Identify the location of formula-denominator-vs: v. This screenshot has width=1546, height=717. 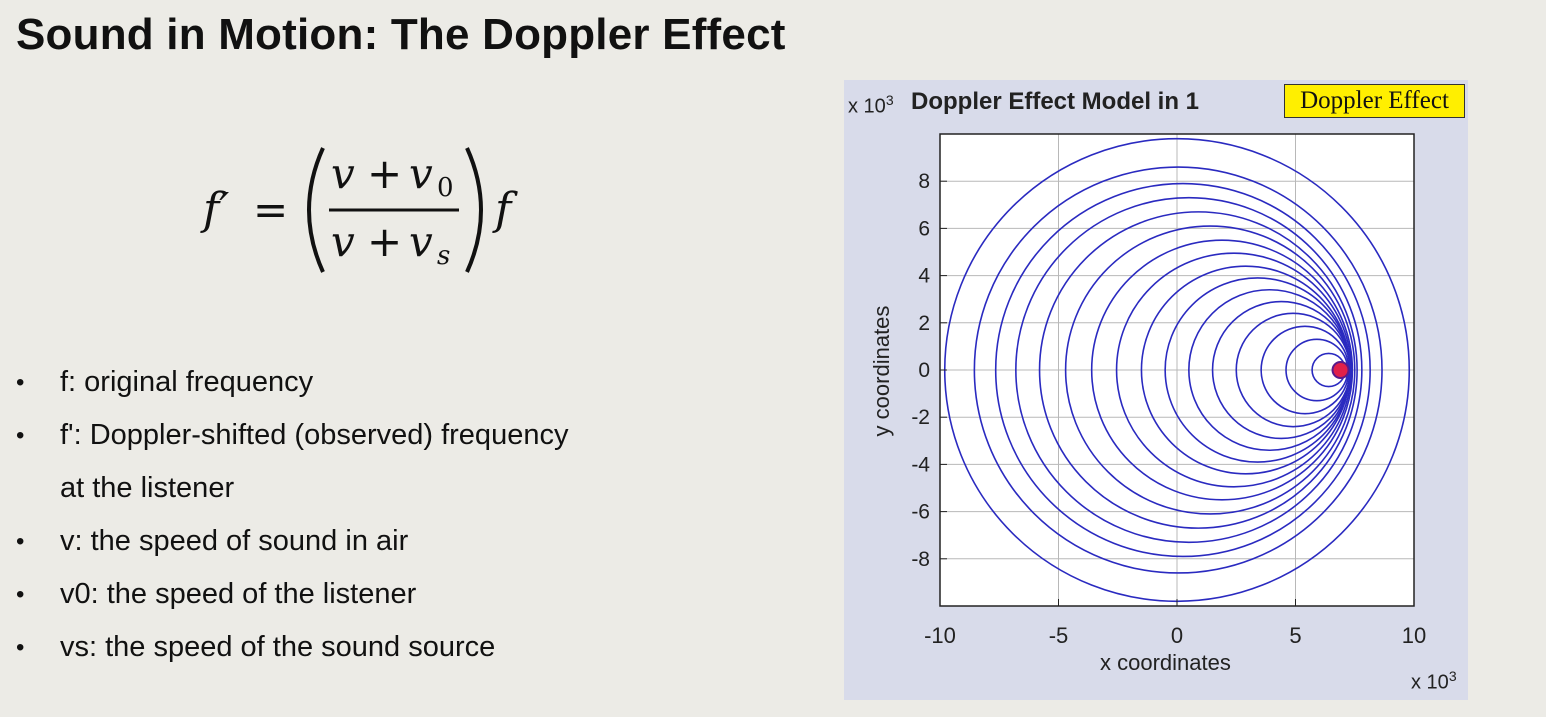
(421, 241).